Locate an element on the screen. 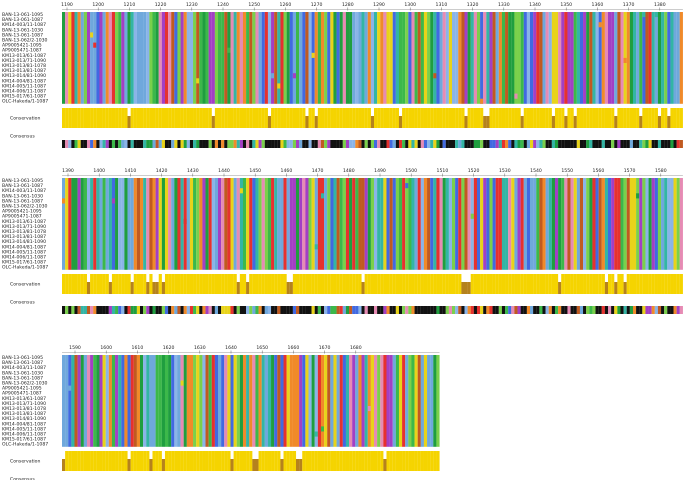  tick-label: 1400 is located at coordinates (99, 171).